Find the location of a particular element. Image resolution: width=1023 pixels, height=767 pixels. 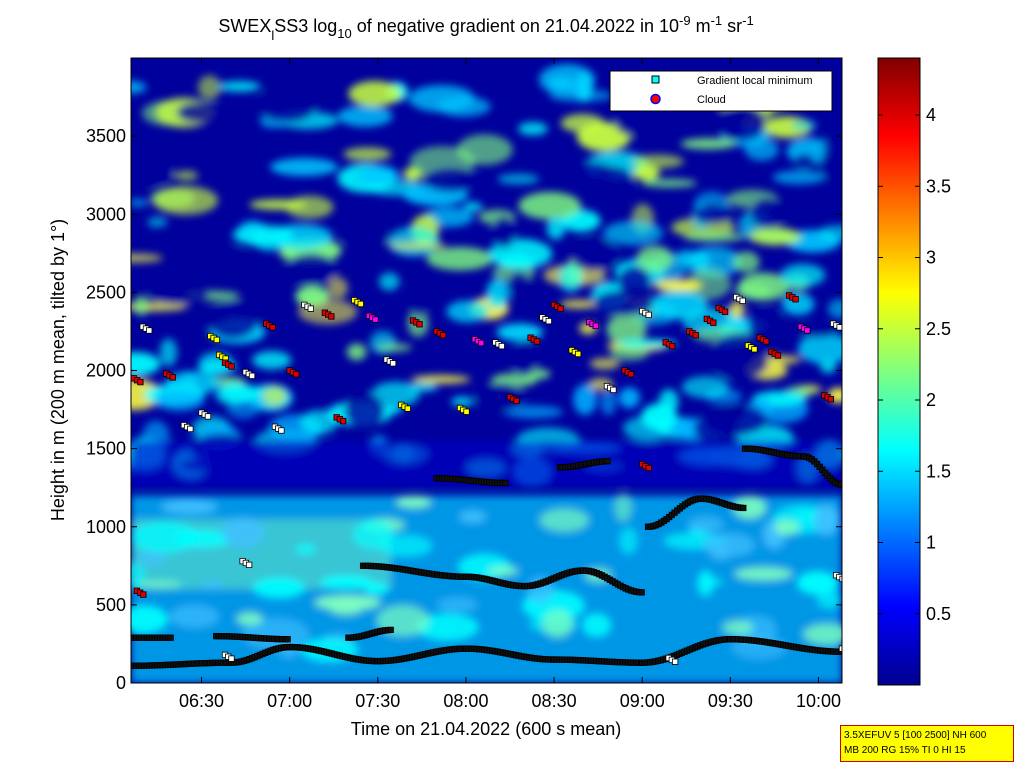

colorbar-tick-label: 4 is located at coordinates (931, 115).